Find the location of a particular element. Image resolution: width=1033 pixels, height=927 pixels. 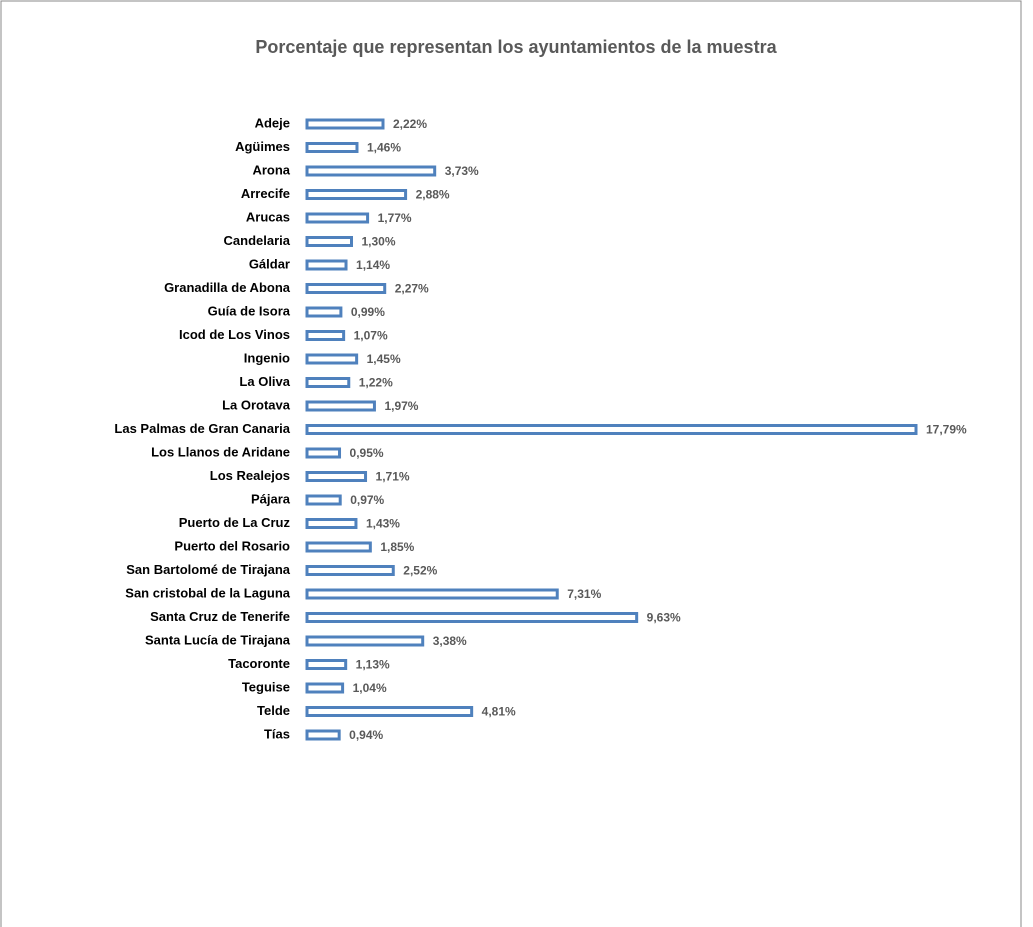

value-label: 0,95% is located at coordinates (367, 453).